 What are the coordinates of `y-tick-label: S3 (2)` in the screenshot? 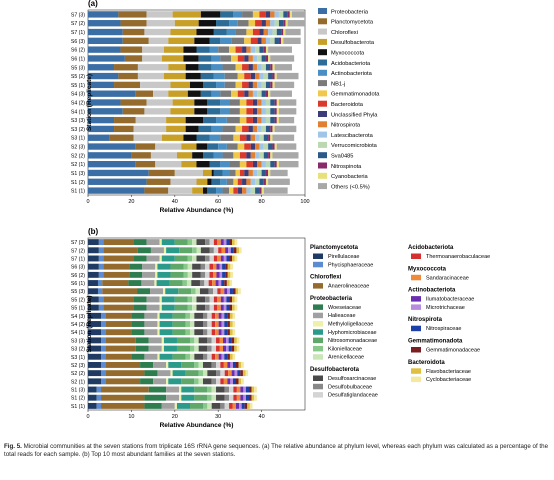 It's located at (78, 350).